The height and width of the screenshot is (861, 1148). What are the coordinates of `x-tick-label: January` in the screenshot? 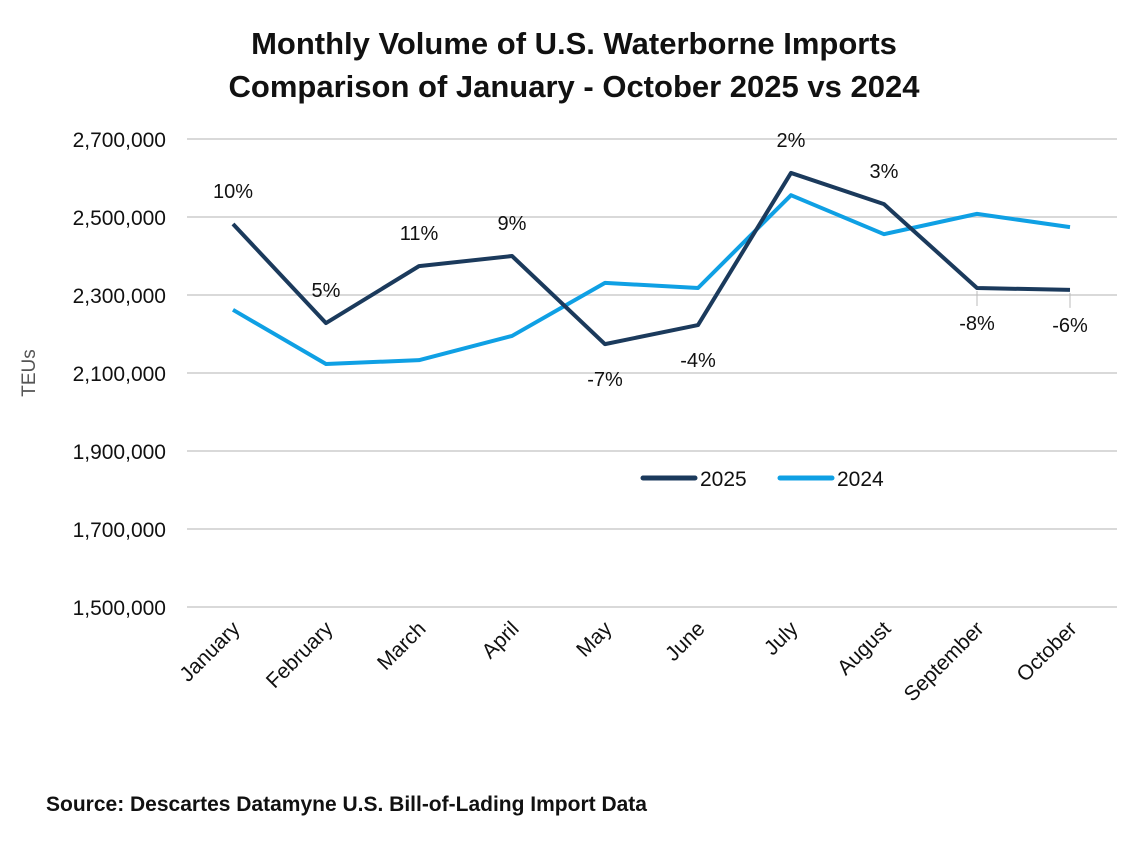 It's located at (209, 651).